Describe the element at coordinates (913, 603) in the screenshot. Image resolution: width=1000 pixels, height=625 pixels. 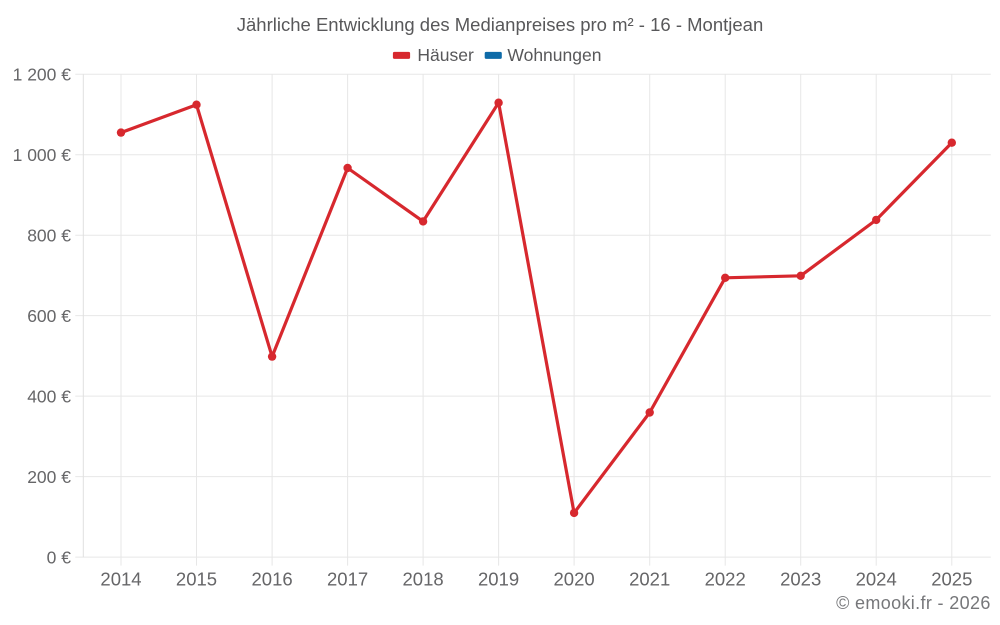
I see `svg-text: © emooki.fr - 2026` at that location.